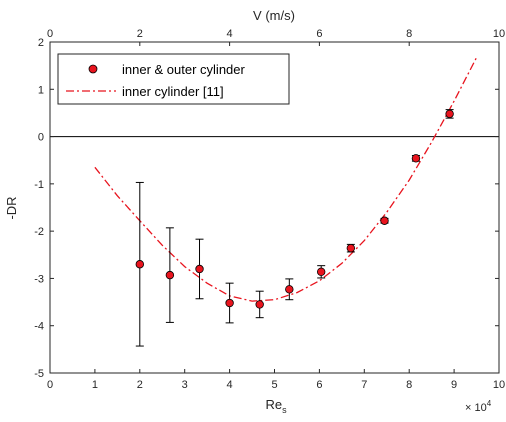  Describe the element at coordinates (319, 385) in the screenshot. I see `x-tick-label: 6` at that location.